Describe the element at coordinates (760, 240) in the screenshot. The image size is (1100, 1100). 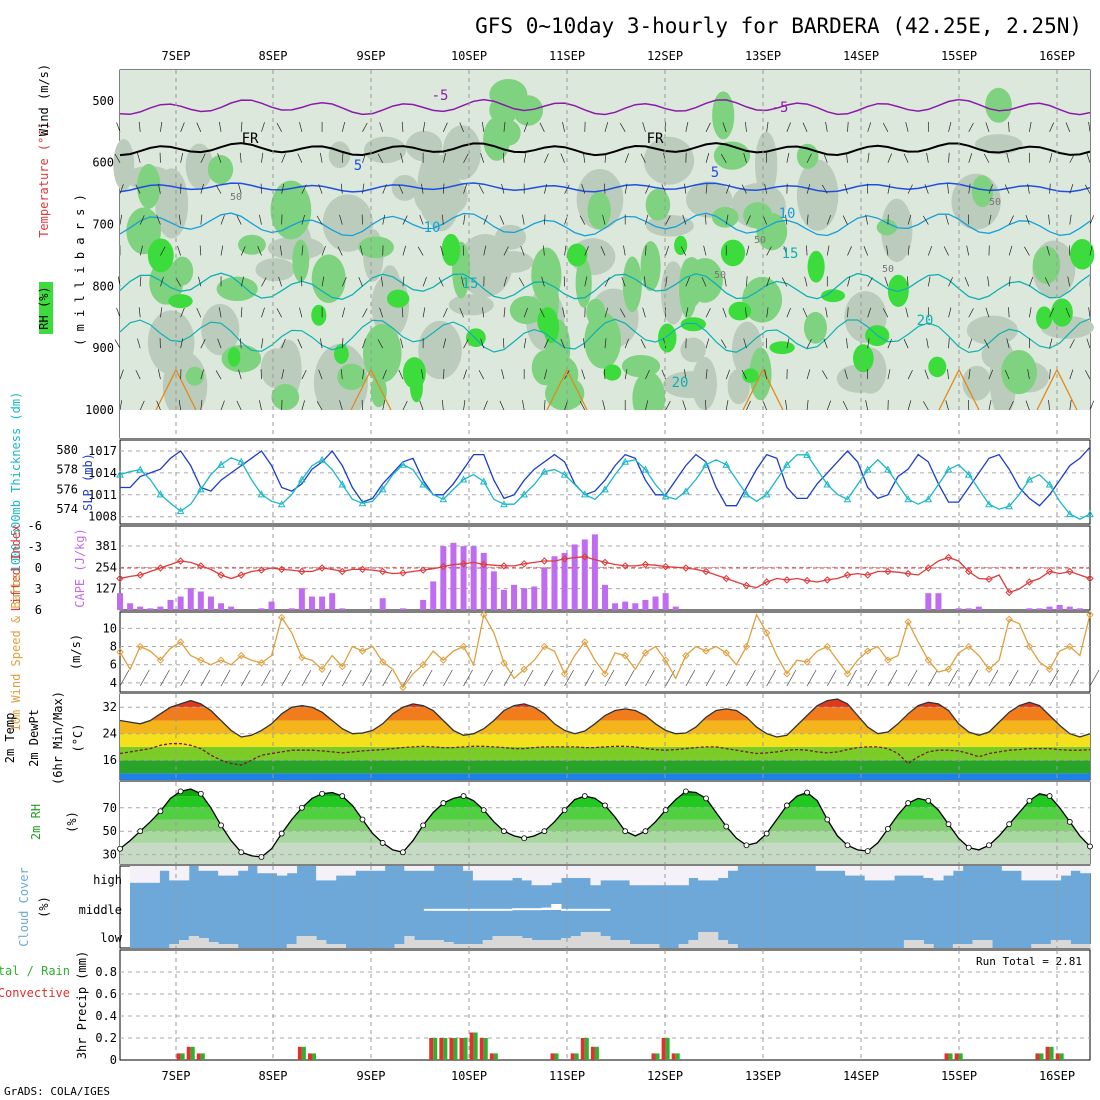
I see `contour-label: 50` at that location.